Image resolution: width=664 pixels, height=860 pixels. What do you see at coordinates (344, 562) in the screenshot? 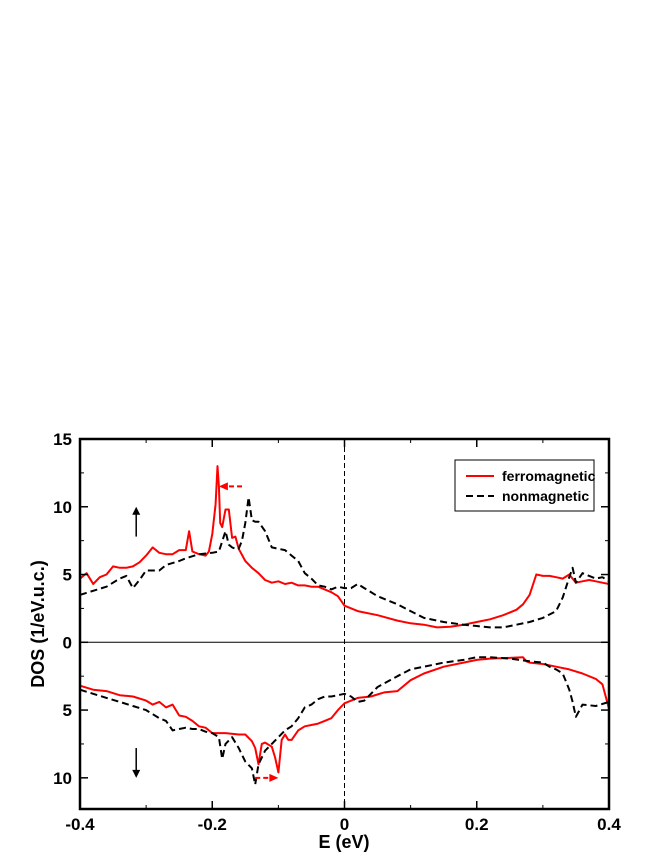
I see `series-line-nonmagnetic-up` at bounding box center [344, 562].